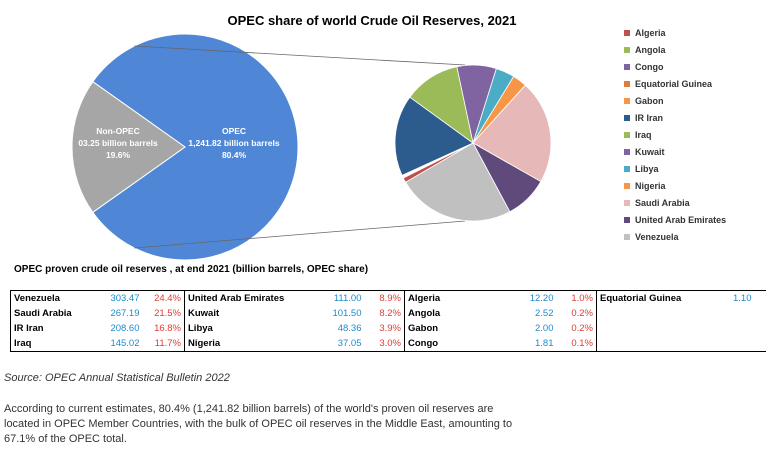 The height and width of the screenshot is (451, 766). Describe the element at coordinates (693, 32) in the screenshot. I see `legend-item: Algeria` at that location.